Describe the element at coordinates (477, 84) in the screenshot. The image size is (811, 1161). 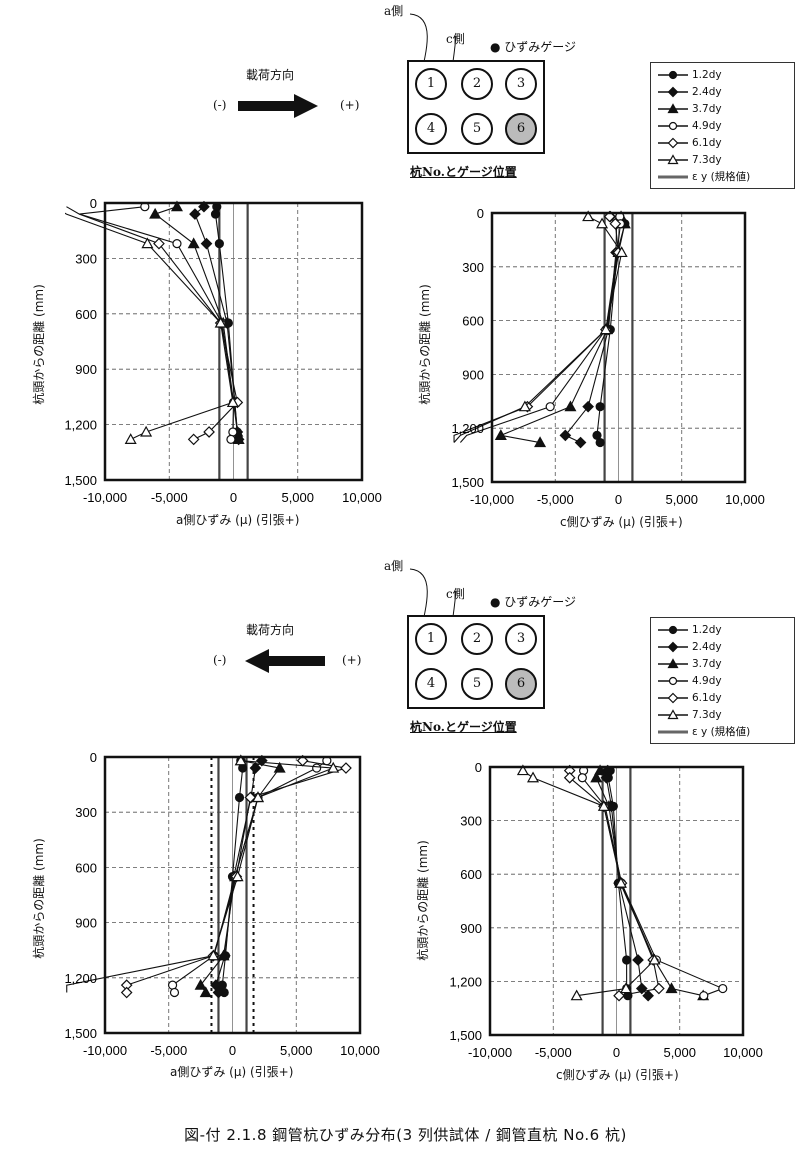
I see `pile-2: 2` at that location.